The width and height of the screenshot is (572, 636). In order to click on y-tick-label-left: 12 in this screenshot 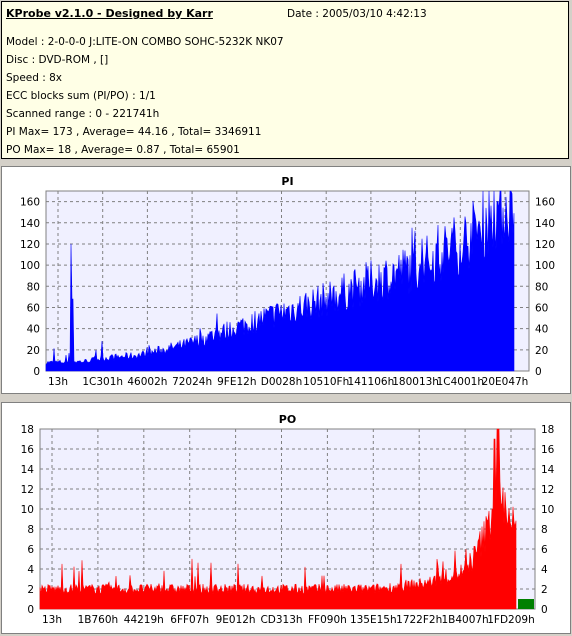, I will do `click(27, 490)`.